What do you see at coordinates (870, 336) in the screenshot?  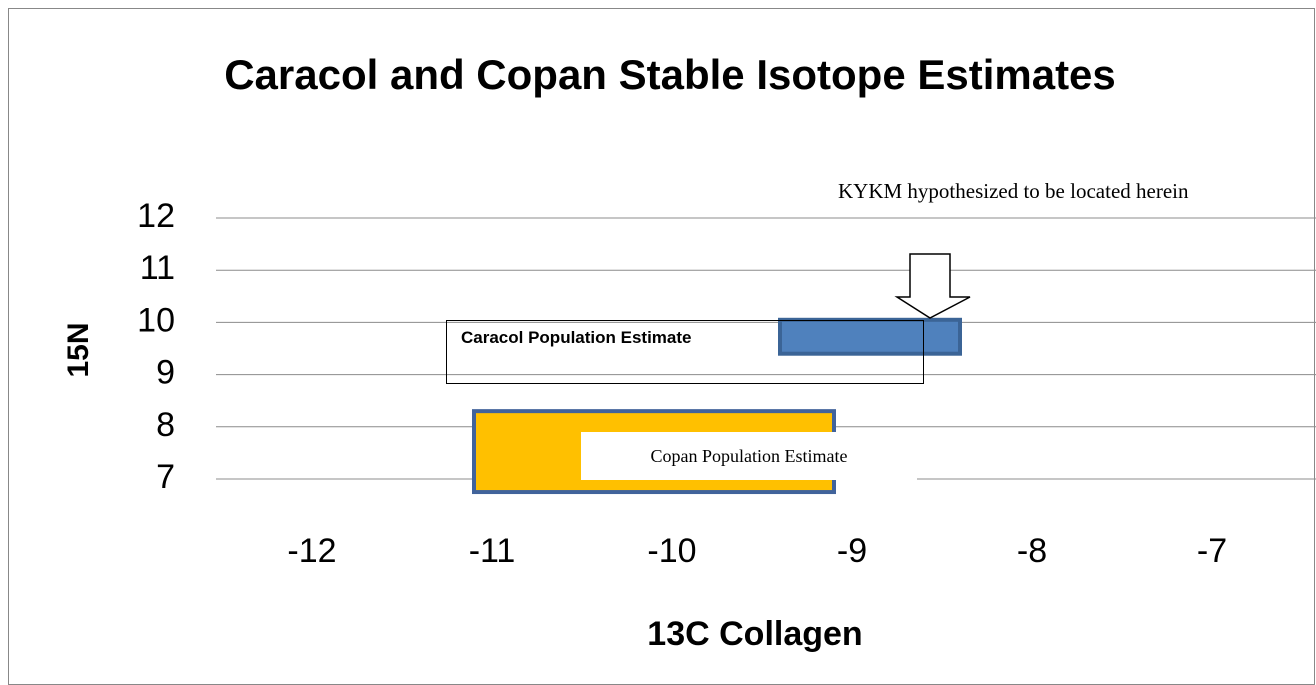 I see `range-box` at bounding box center [870, 336].